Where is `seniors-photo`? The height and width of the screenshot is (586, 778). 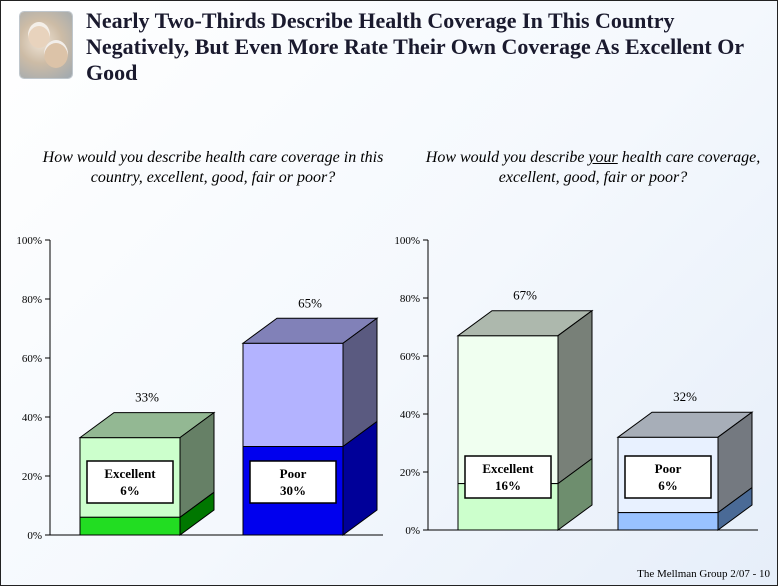 seniors-photo is located at coordinates (46, 45).